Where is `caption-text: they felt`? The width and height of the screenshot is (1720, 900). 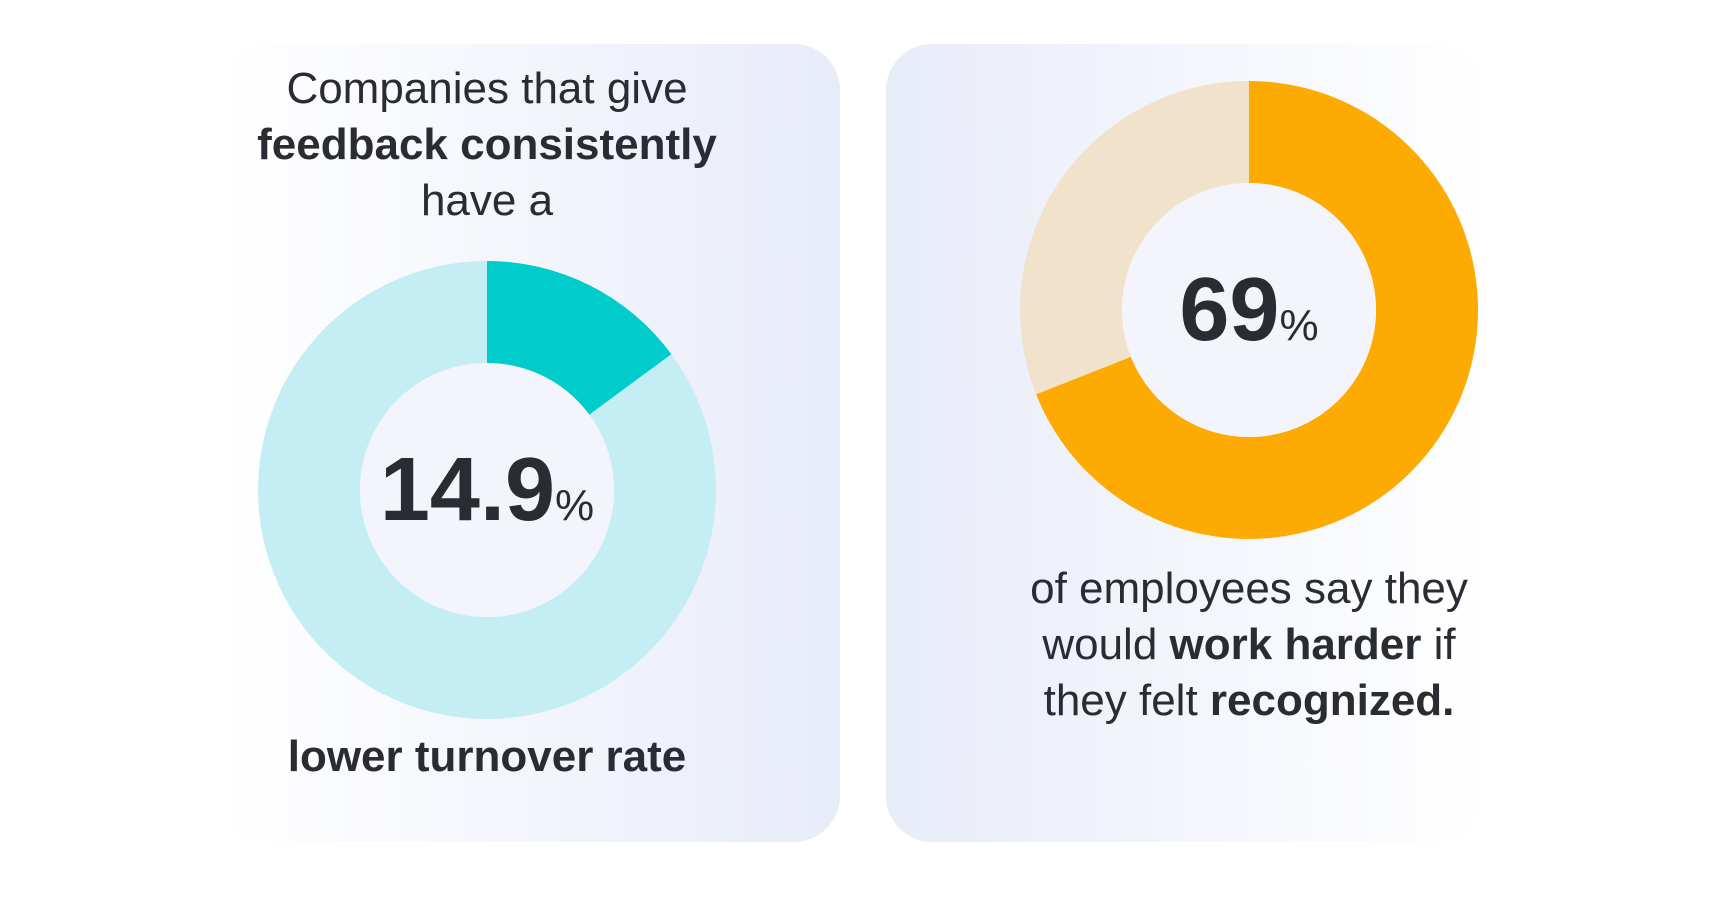
caption-text: they felt is located at coordinates (1127, 700).